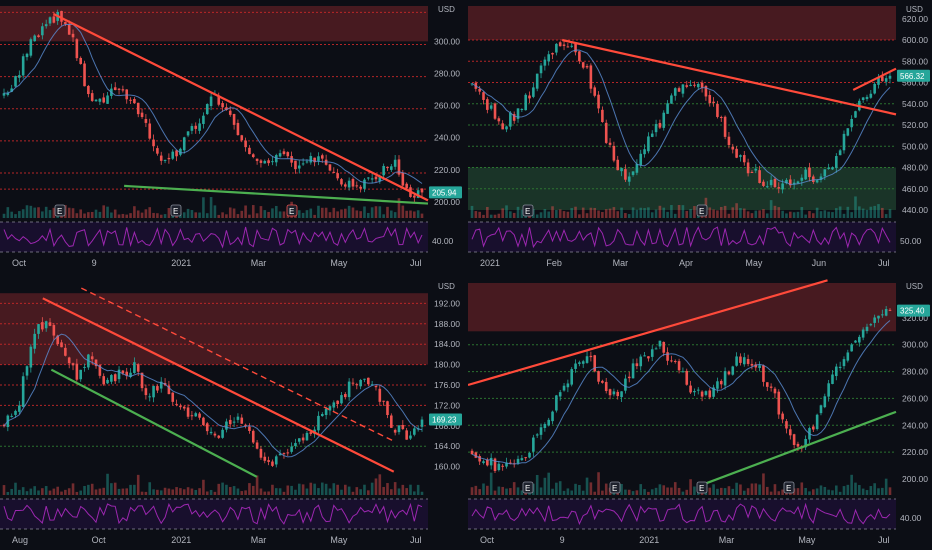  I want to click on y-tick-label: 500.00, so click(915, 146).